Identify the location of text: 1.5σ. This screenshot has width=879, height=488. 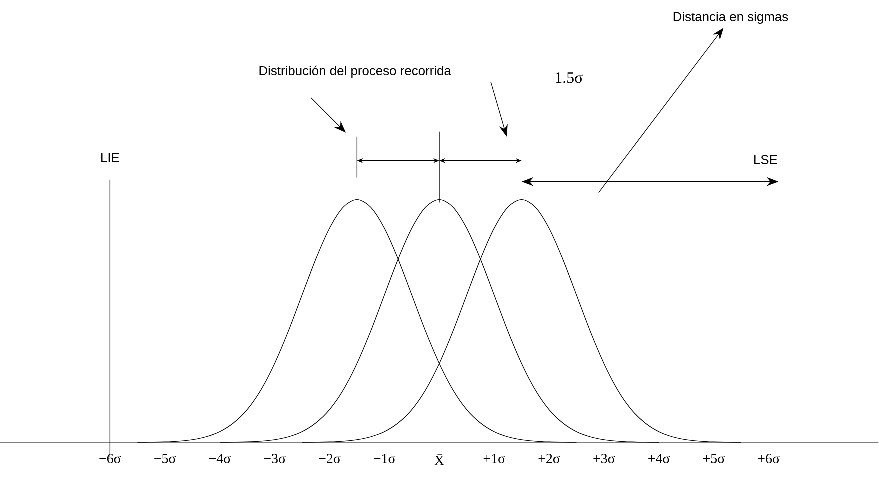
(569, 78).